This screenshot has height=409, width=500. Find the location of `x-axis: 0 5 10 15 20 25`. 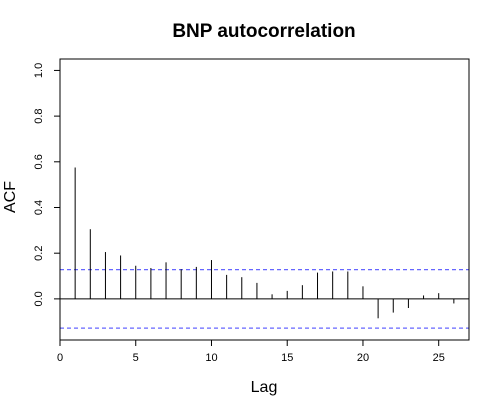

x-axis: 0 5 10 15 20 25 is located at coordinates (251, 352).